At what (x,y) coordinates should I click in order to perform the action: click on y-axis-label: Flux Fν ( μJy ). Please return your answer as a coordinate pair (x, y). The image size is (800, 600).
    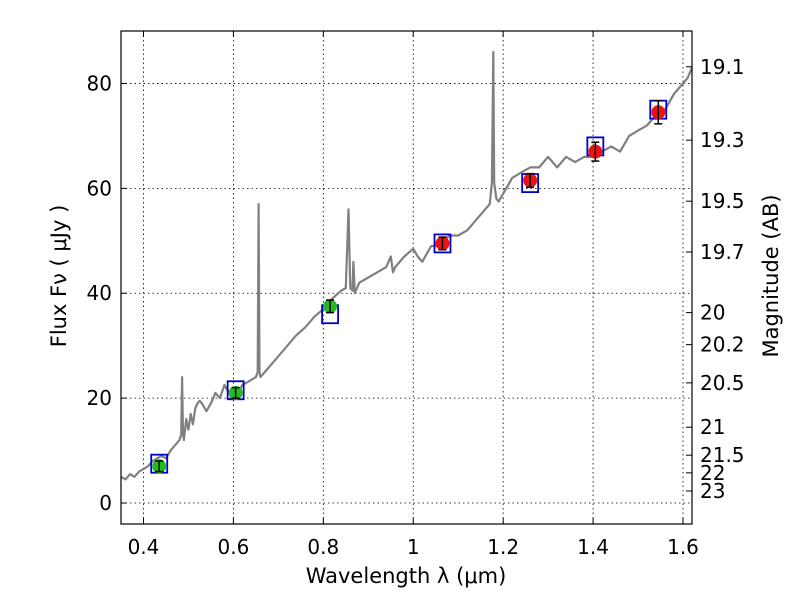
    Looking at the image, I should click on (59, 276).